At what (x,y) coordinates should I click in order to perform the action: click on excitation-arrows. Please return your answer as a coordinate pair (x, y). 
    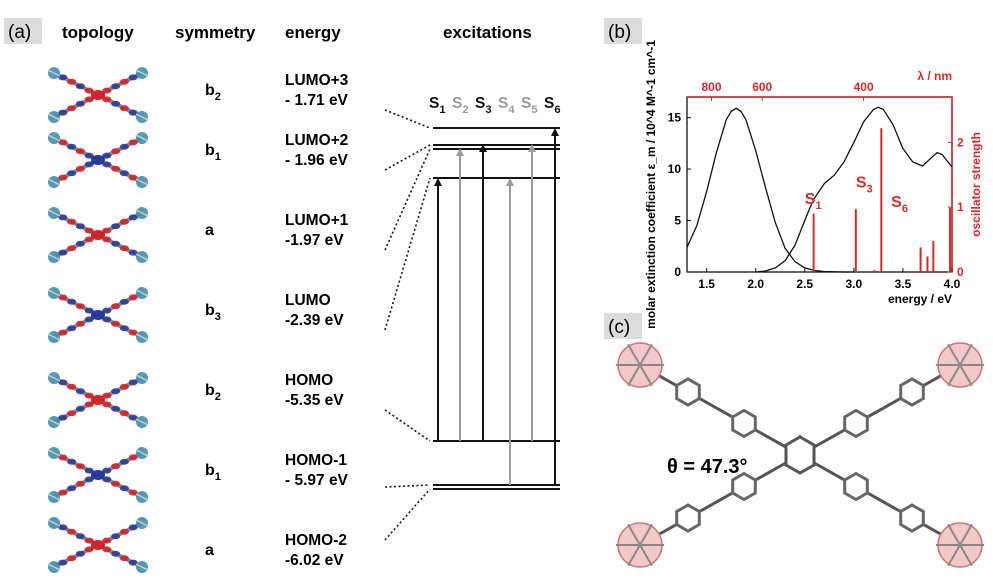
    Looking at the image, I should click on (496, 306).